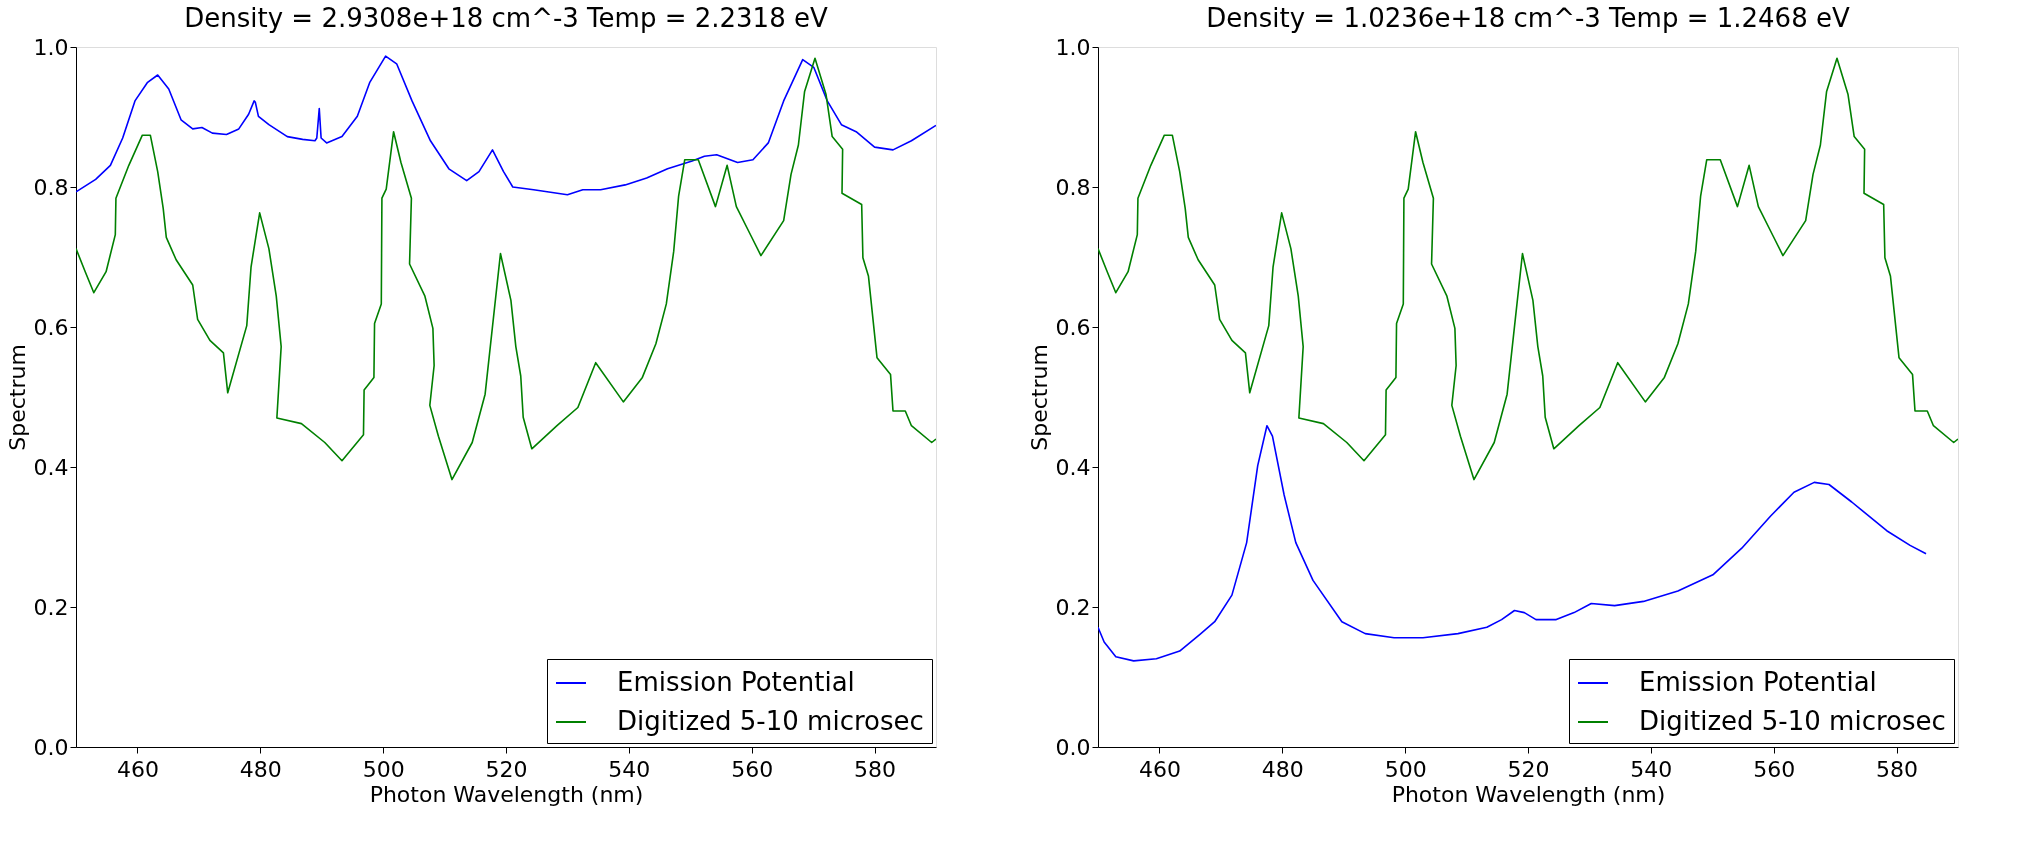  What do you see at coordinates (1528, 18) in the screenshot?
I see `chart-title: Density = 1.0236e+18 cm^-3 Temp = 1.2468 eV` at bounding box center [1528, 18].